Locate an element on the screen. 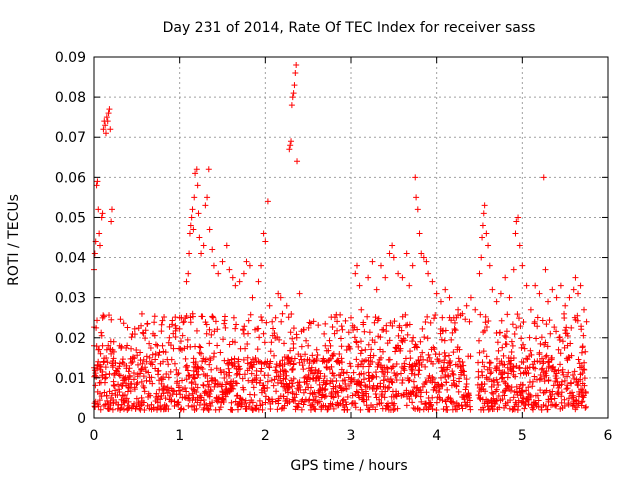 Image resolution: width=640 pixels, height=480 pixels. x-tick-label: 0 is located at coordinates (94, 436).